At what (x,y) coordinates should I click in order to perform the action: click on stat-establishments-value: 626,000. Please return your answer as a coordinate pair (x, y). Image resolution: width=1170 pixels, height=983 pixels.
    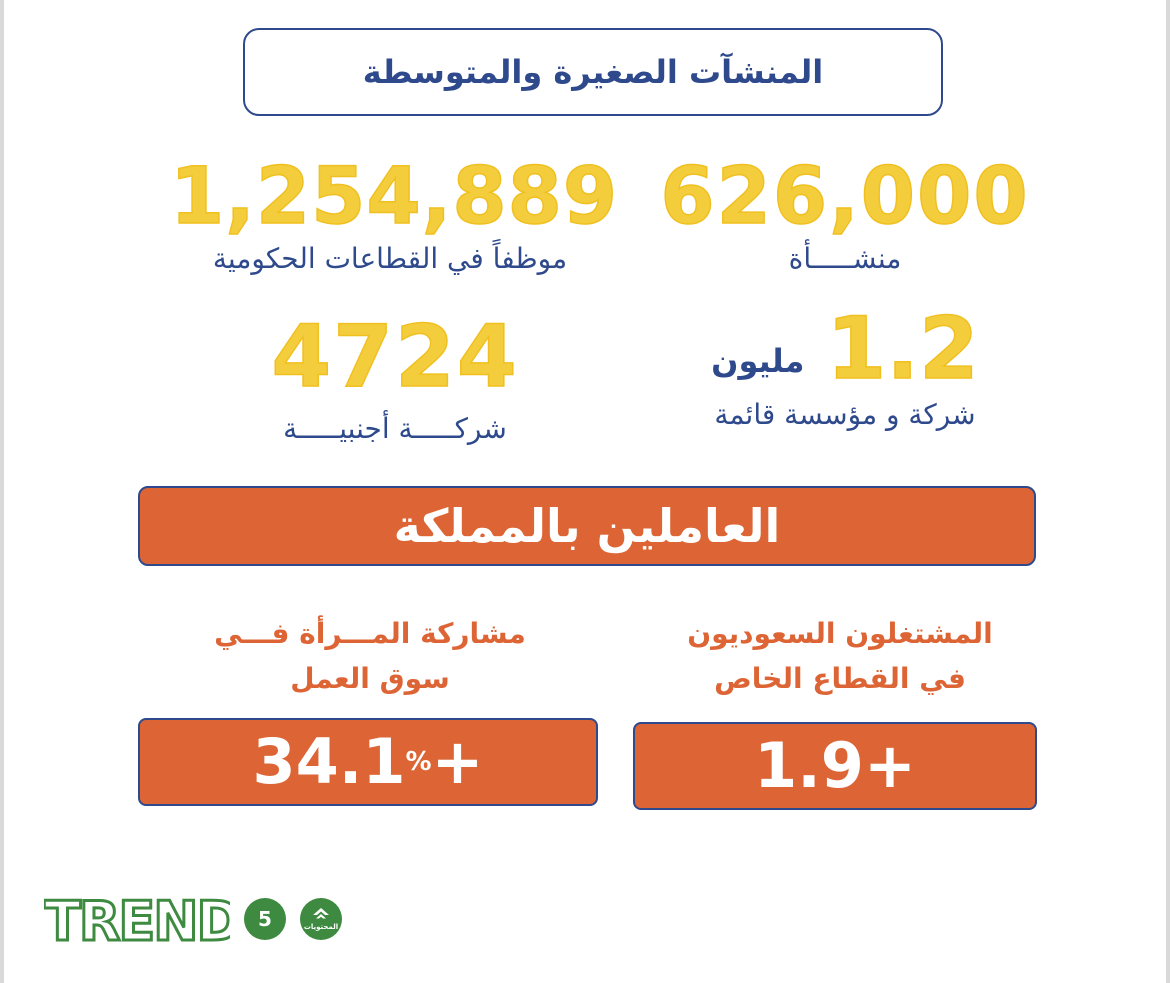
    Looking at the image, I should click on (845, 197).